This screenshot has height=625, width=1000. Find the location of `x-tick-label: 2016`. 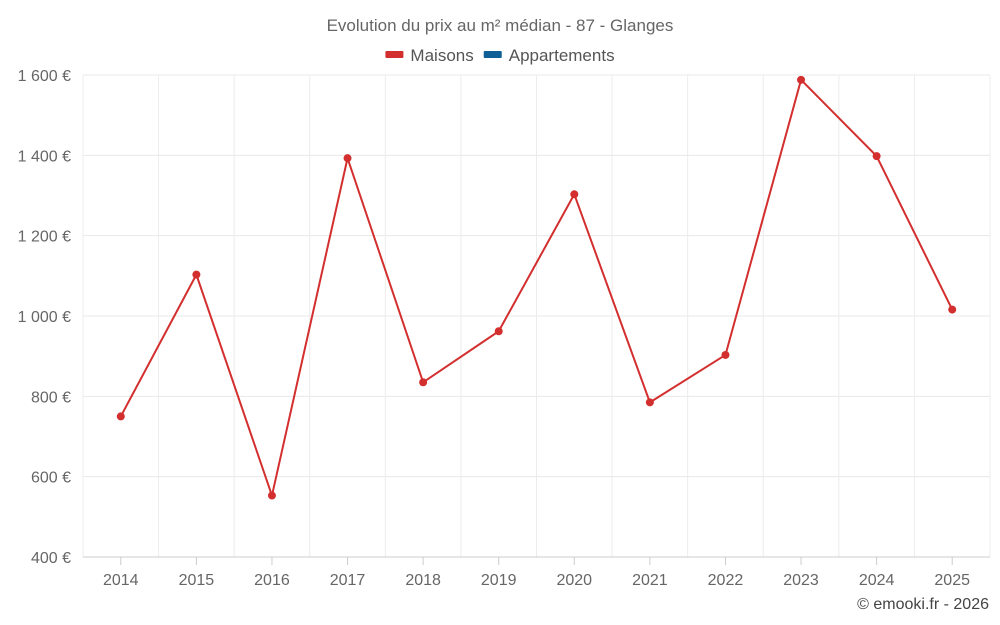

x-tick-label: 2016 is located at coordinates (272, 580).